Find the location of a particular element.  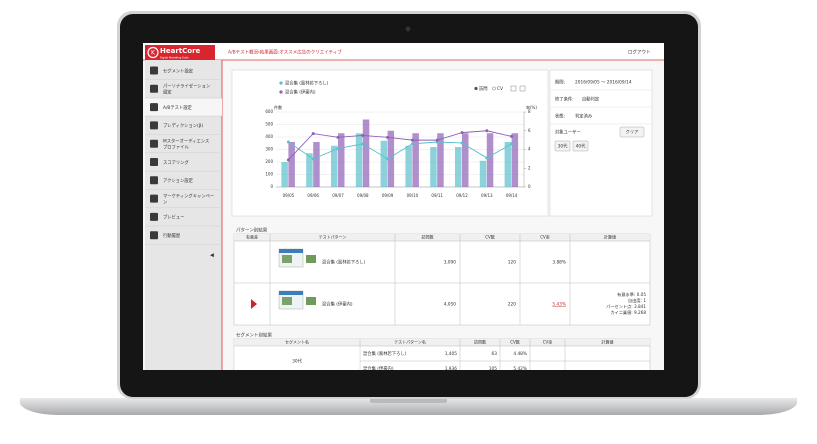

laptop-notch is located at coordinates (408, 400).